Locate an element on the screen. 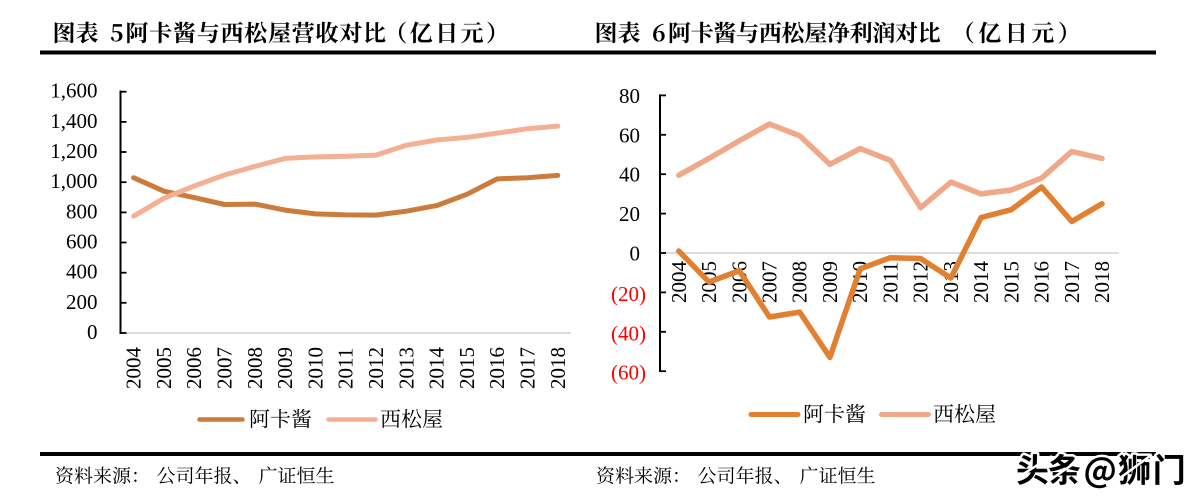 Image resolution: width=1191 pixels, height=497 pixels. svg-text: 1,000 is located at coordinates (73, 181).